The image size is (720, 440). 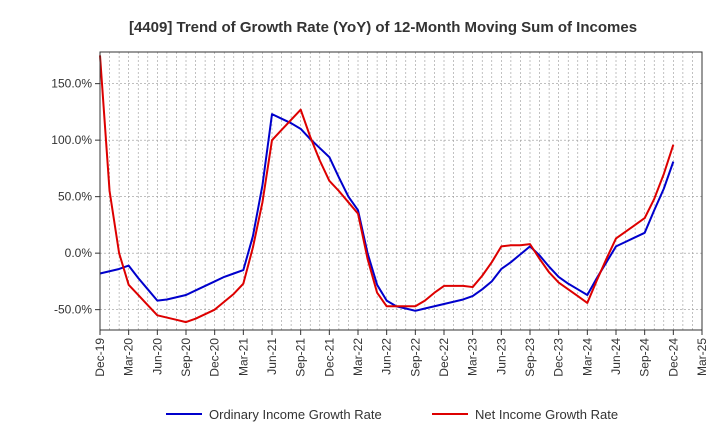 I want to click on x-tick-label: Sep-20, so click(x=186, y=357).